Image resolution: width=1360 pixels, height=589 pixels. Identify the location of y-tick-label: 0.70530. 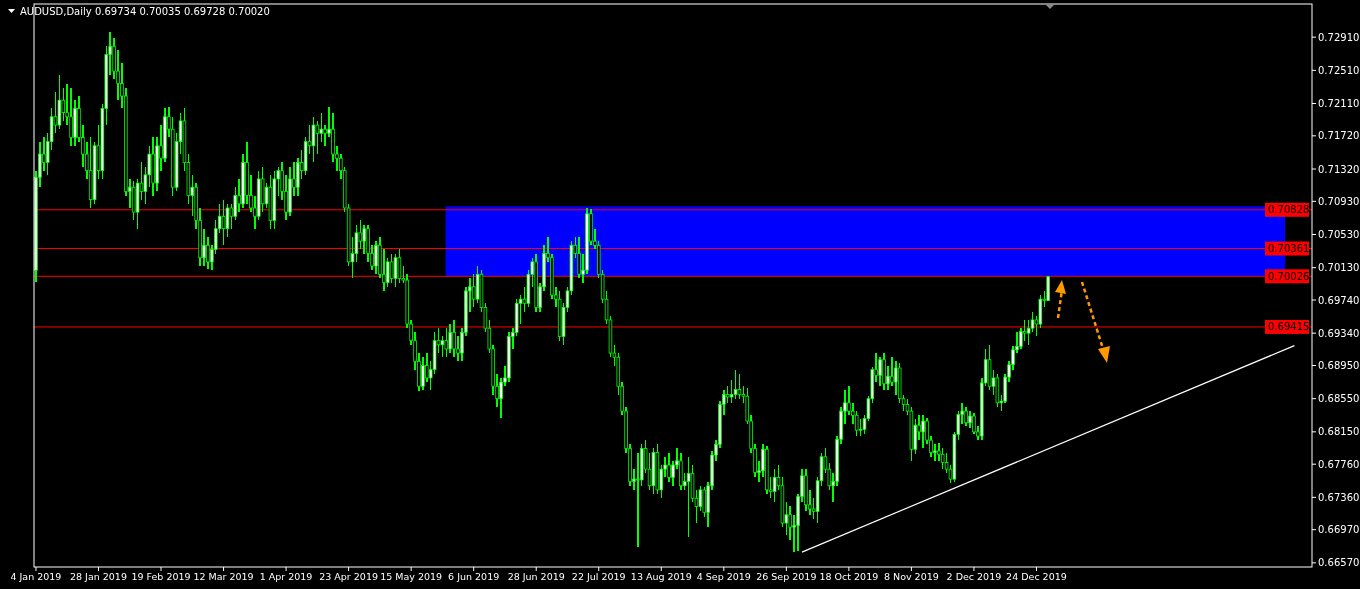
(1339, 235).